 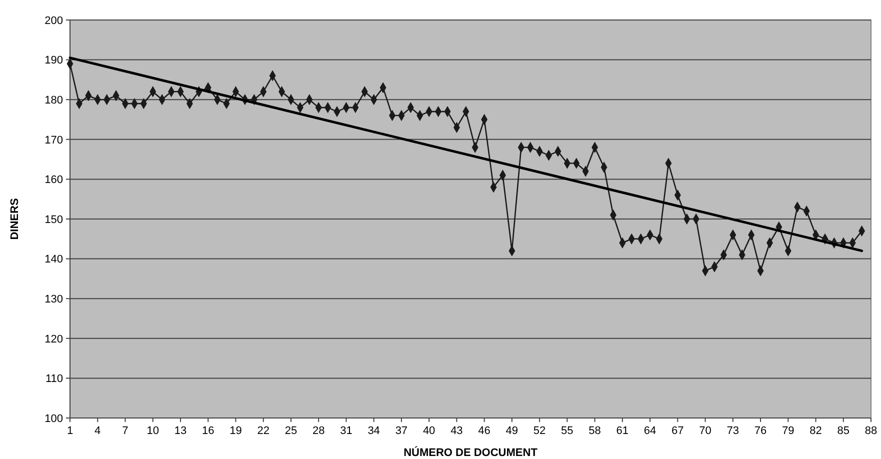 I want to click on x-tick-label: 31, so click(x=346, y=431).